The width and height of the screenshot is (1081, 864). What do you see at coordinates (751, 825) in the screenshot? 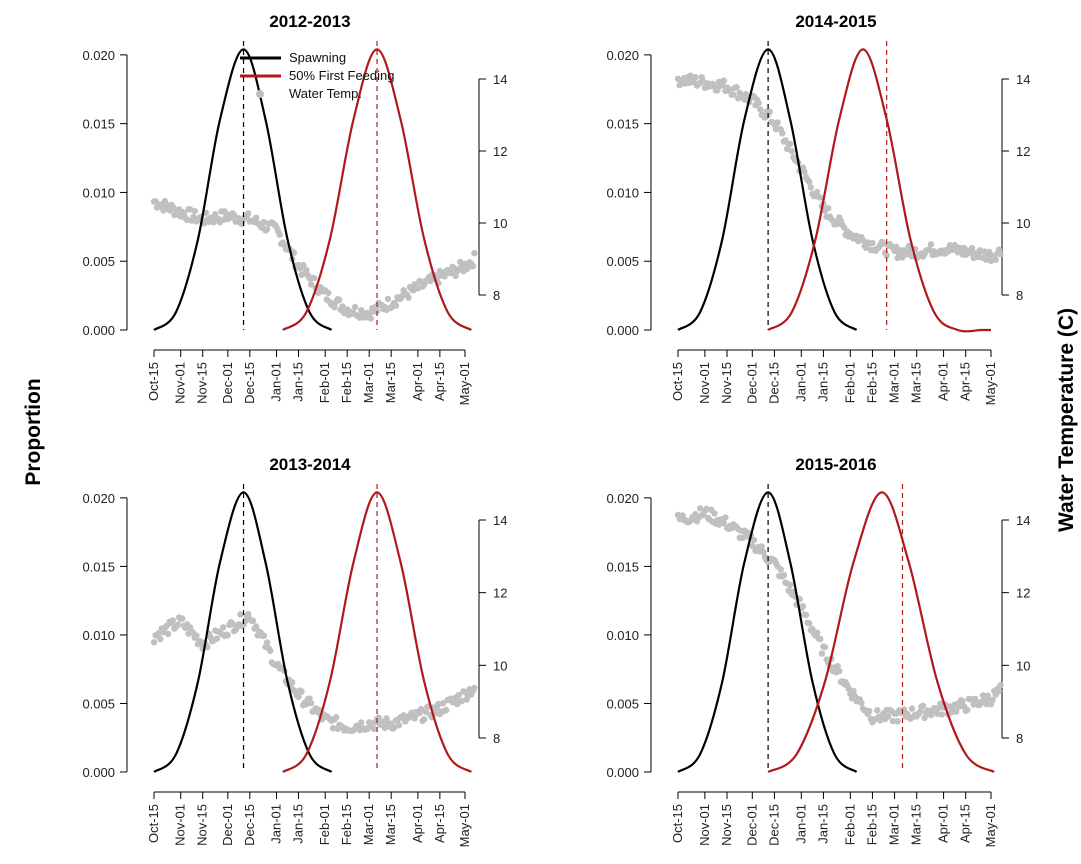
I see `x-tick-label: Dec-01` at bounding box center [751, 825].